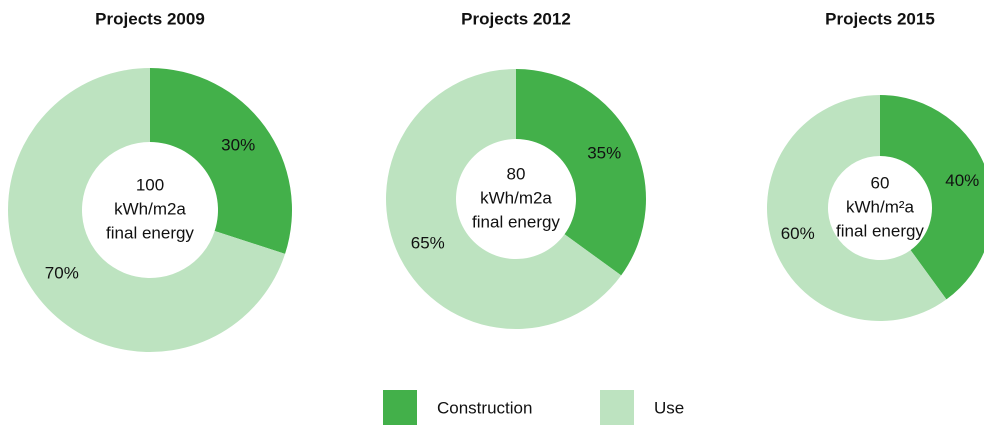 Image resolution: width=984 pixels, height=425 pixels. Describe the element at coordinates (150, 18) in the screenshot. I see `chart-title: Projects 2009` at that location.